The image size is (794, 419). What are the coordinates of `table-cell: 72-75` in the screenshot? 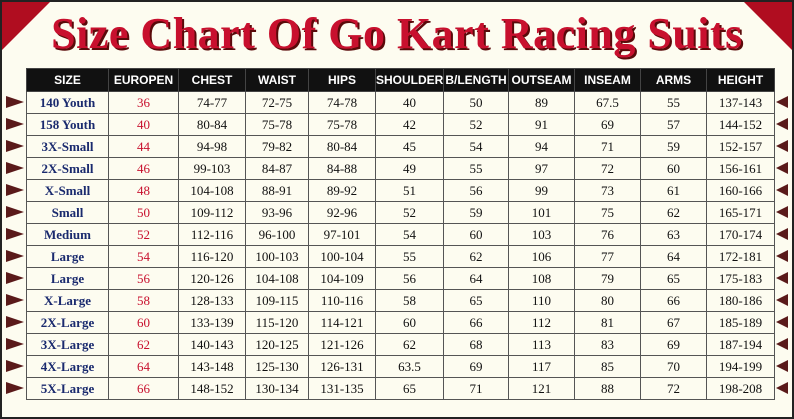 It's located at (277, 102).